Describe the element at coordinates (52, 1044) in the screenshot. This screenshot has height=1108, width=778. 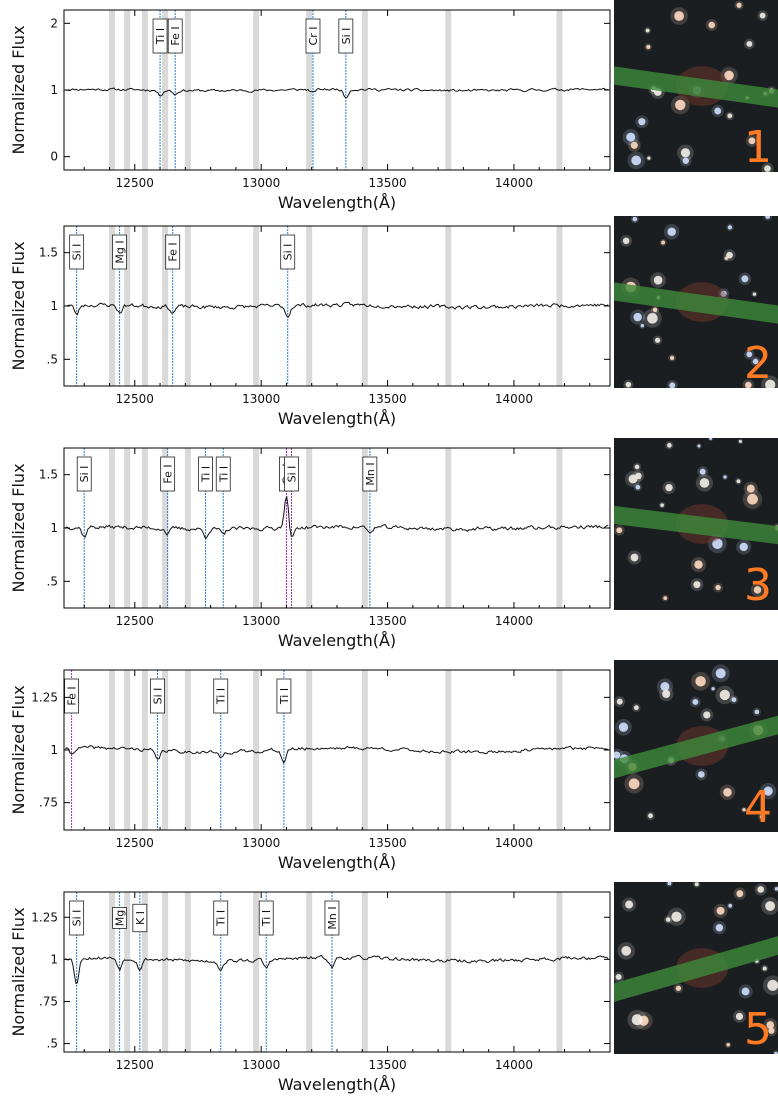
I see `y-tick-label: .5` at that location.